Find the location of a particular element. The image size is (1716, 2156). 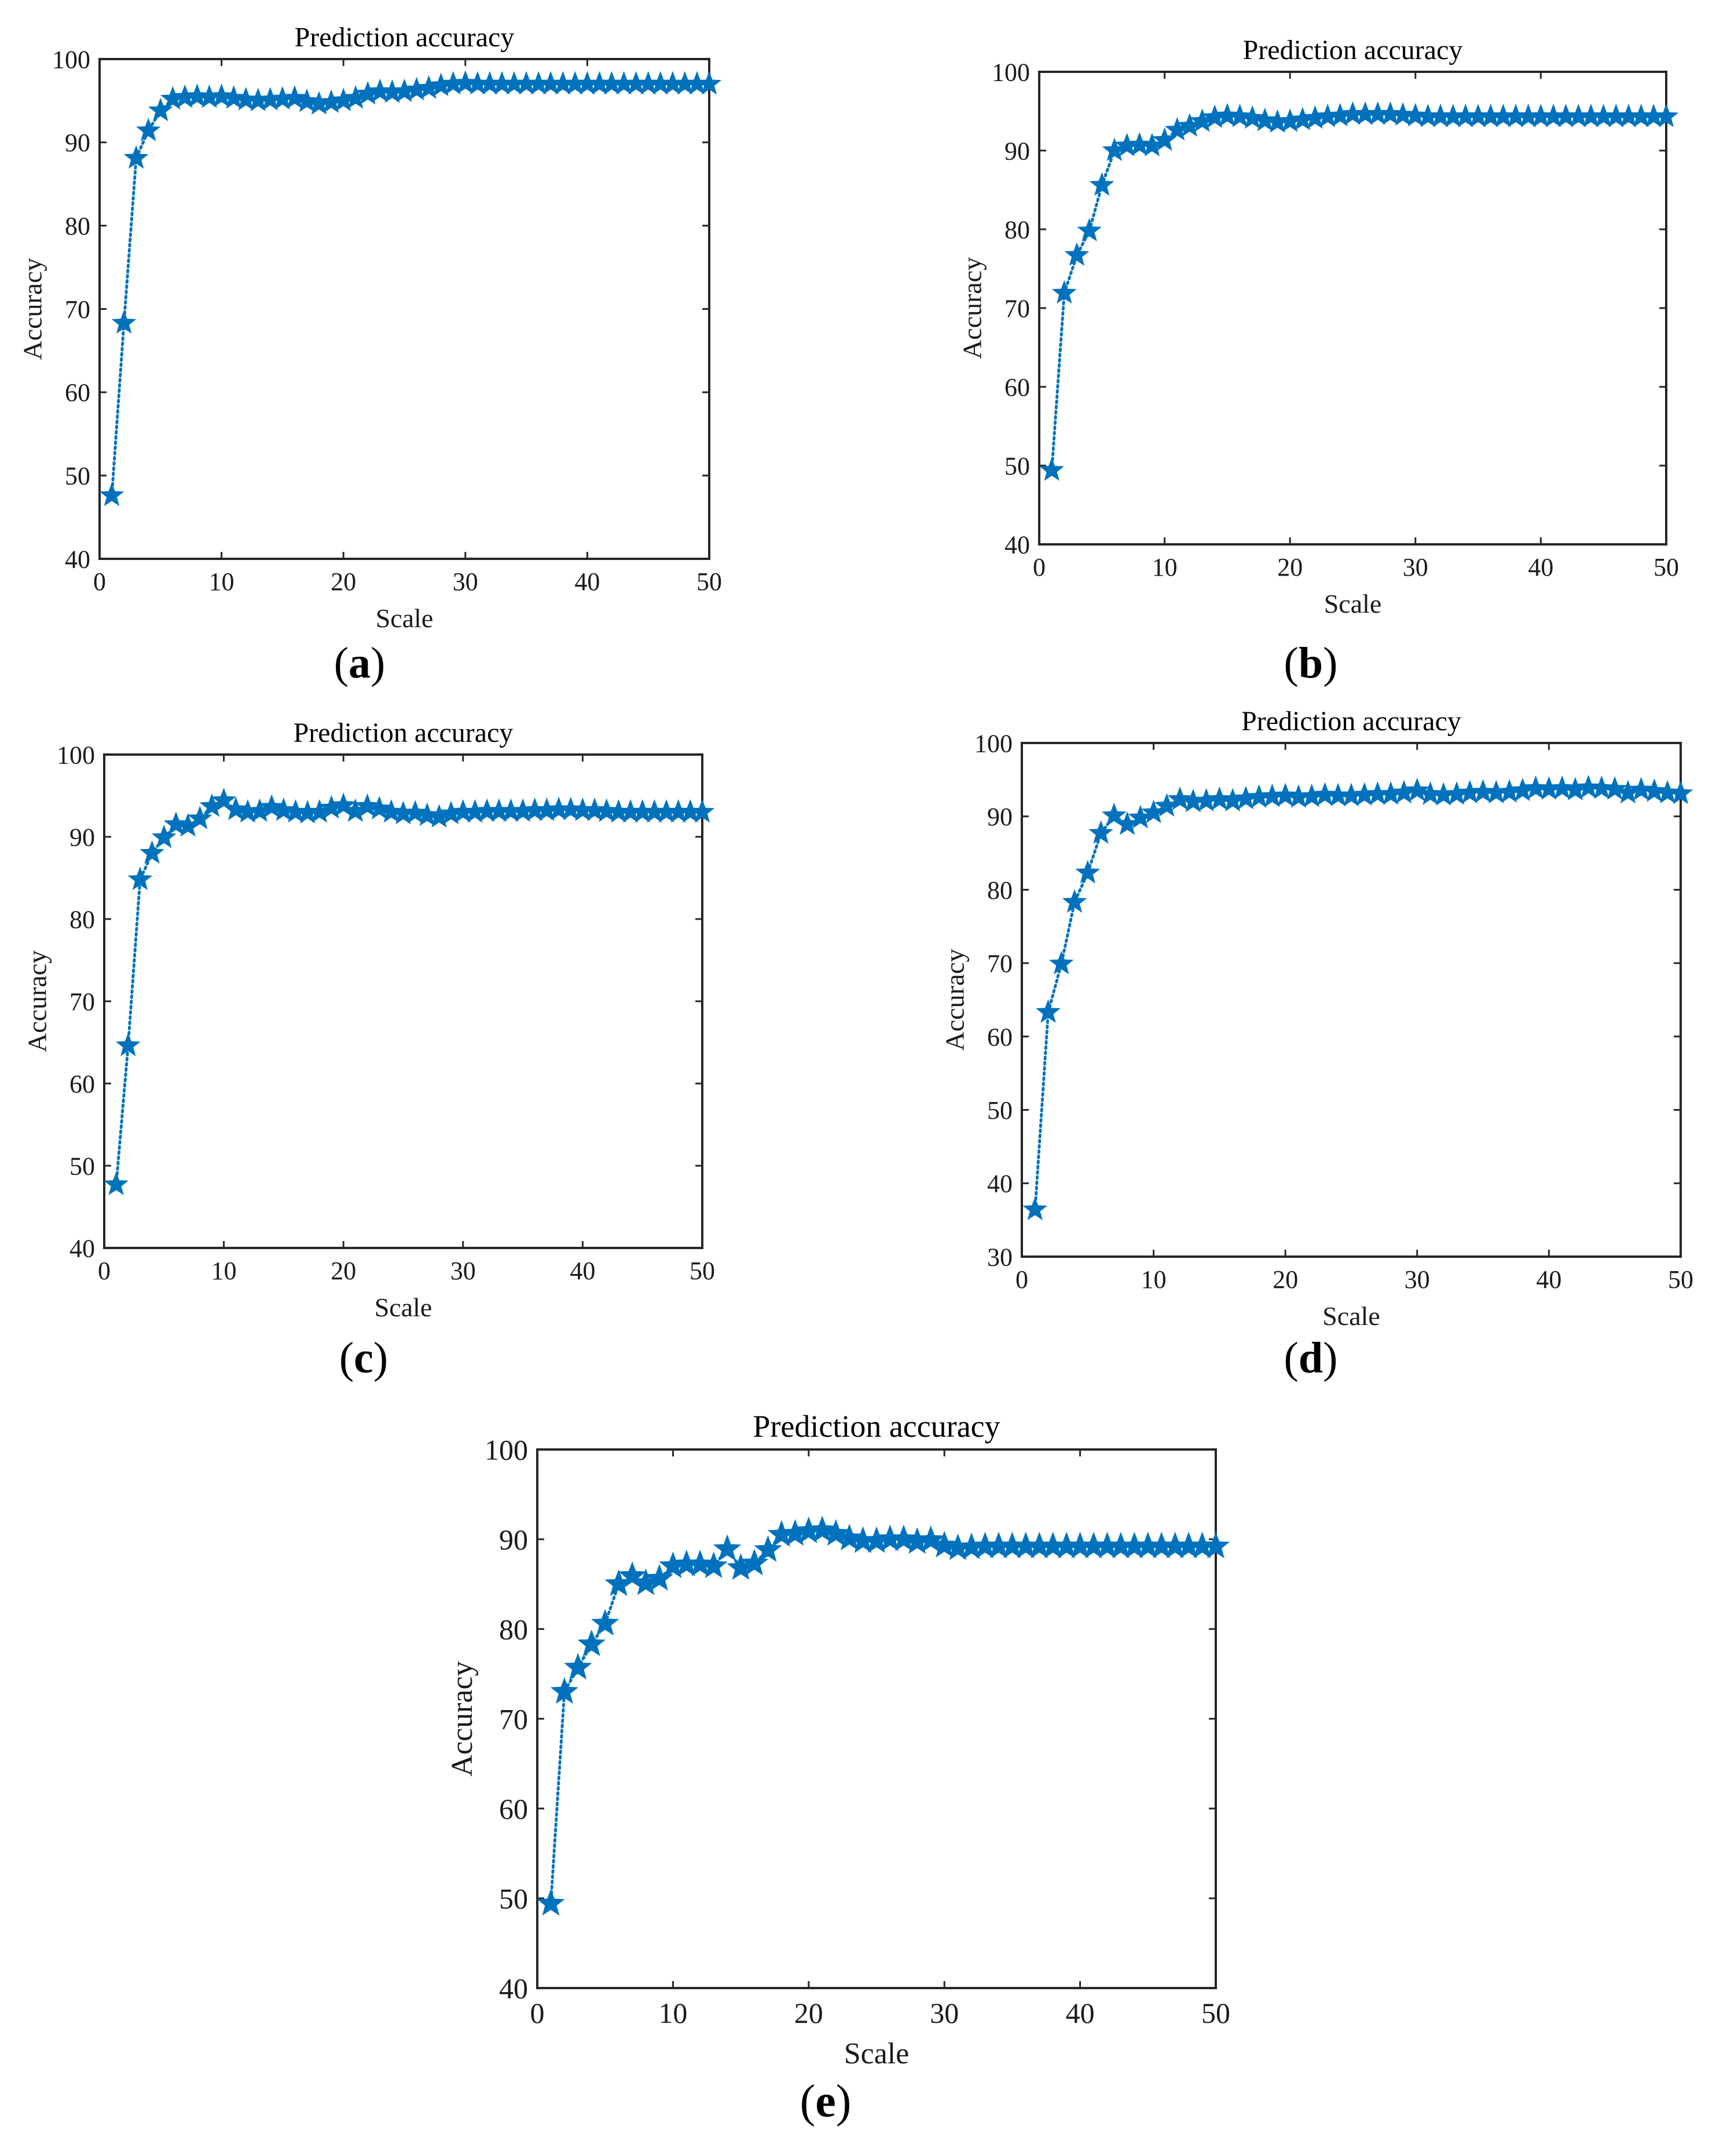

panel-caption: (c) is located at coordinates (363, 1358).